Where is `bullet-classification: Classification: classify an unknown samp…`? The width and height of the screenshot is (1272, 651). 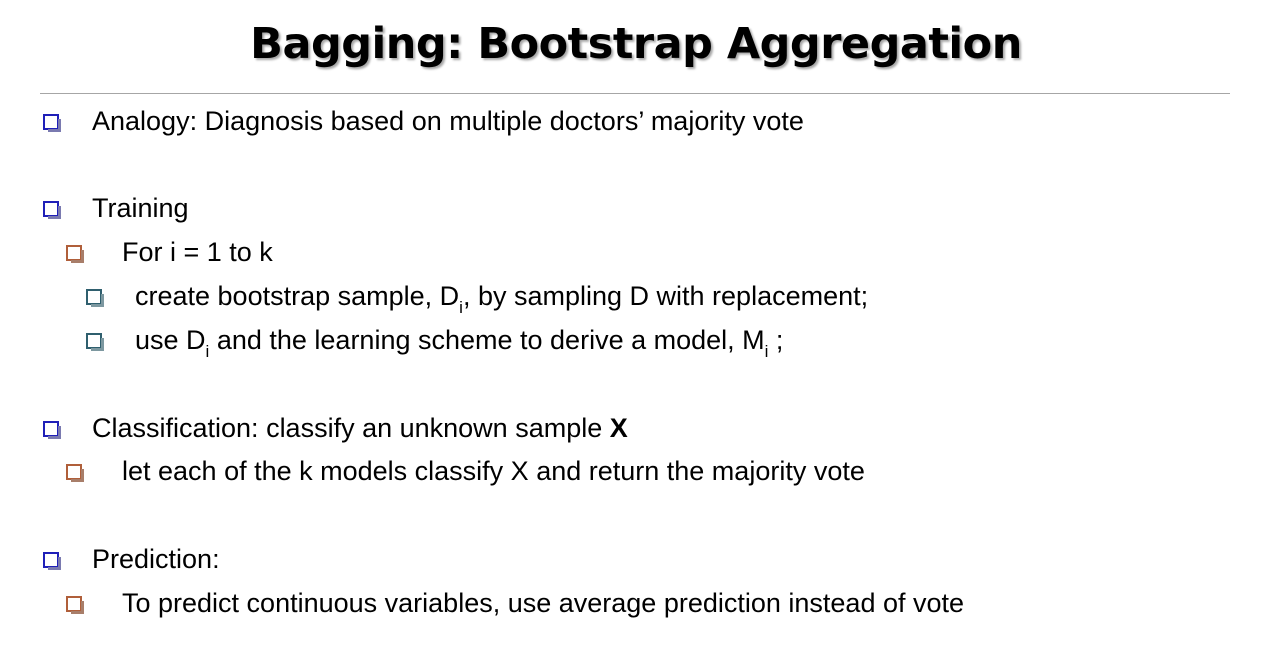 bullet-classification: Classification: classify an unknown samp… is located at coordinates (360, 428).